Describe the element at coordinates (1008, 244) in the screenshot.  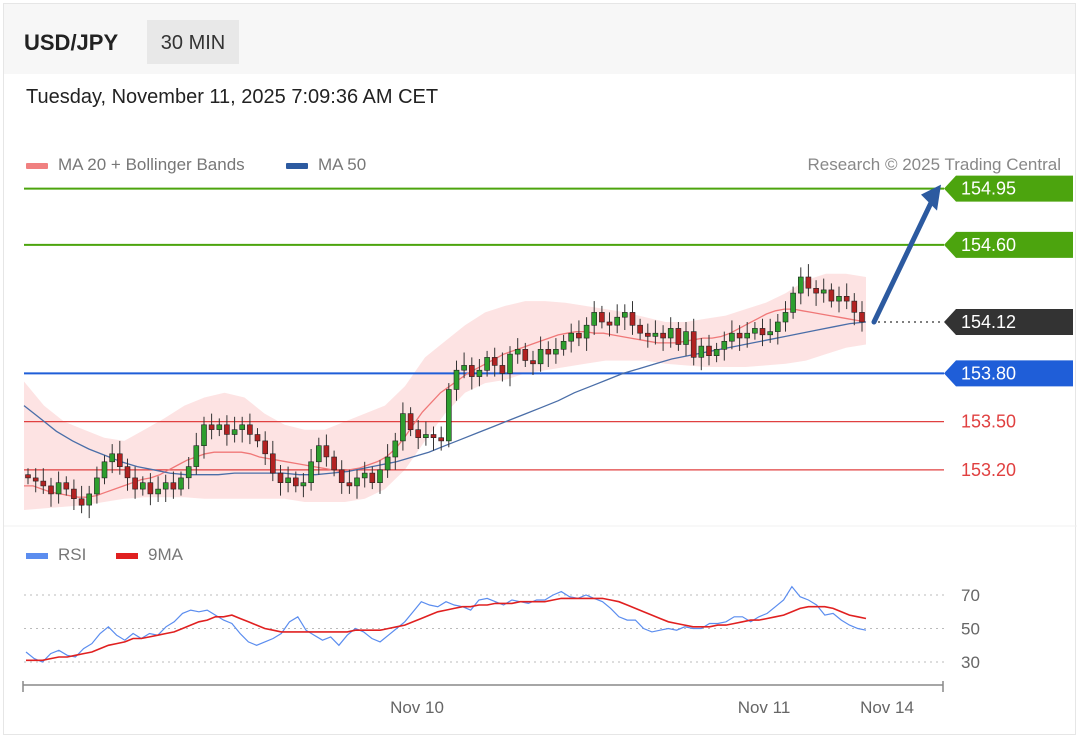
I see `level-tag-154.60` at that location.